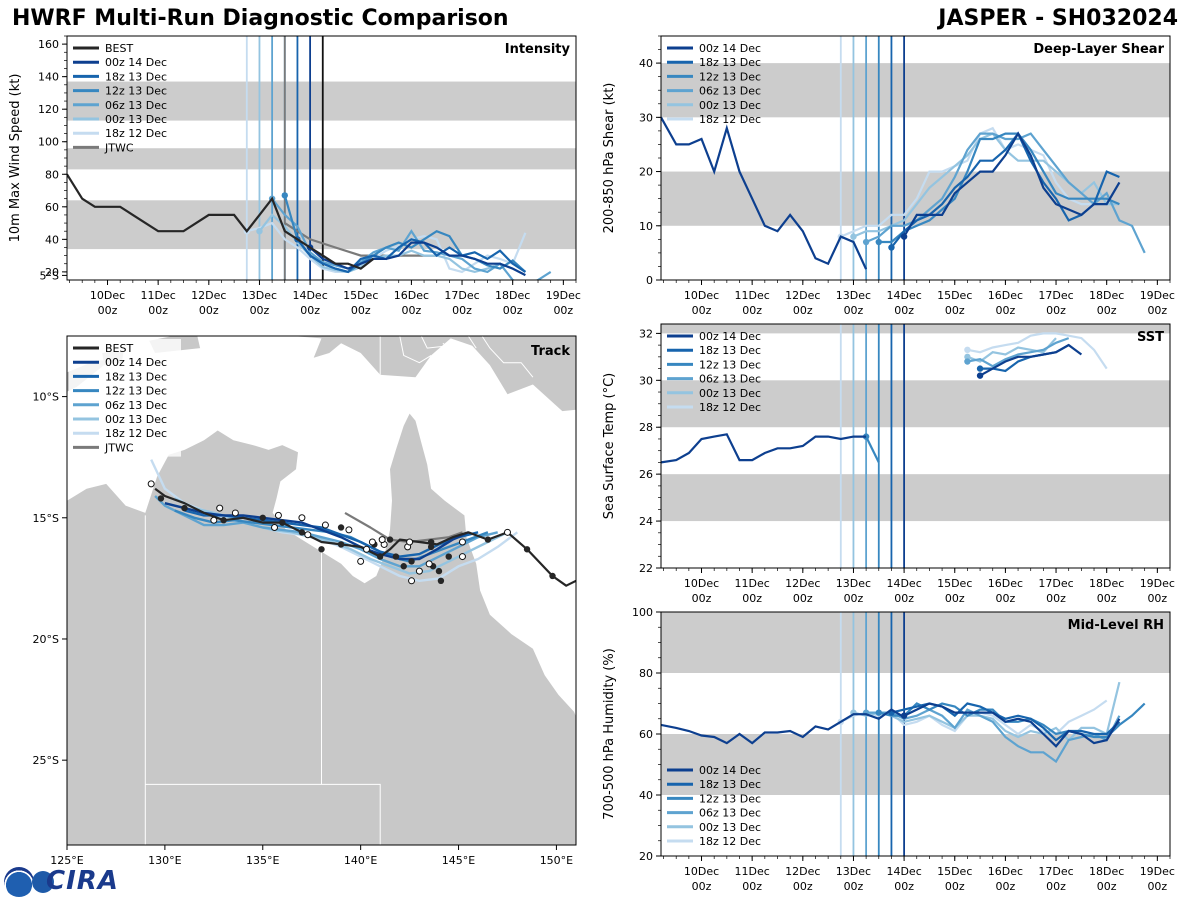 The height and width of the screenshot is (900, 1200). What do you see at coordinates (417, 259) in the screenshot?
I see `intensity-run-series` at bounding box center [417, 259].